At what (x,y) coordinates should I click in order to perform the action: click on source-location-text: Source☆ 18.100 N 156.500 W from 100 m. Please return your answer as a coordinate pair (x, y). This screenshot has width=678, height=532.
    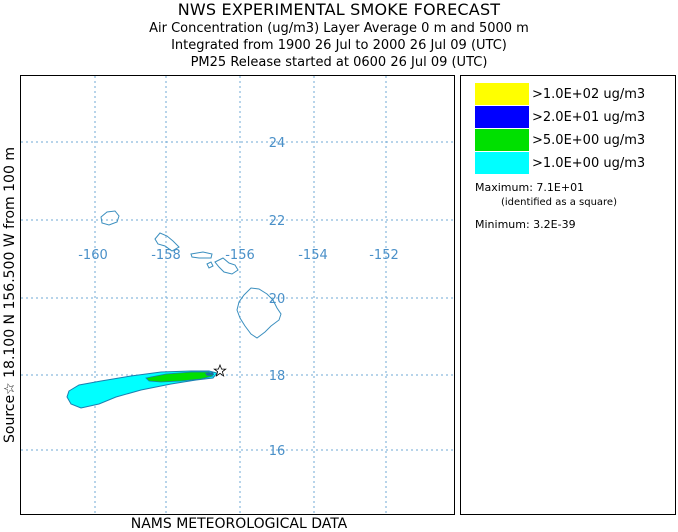
    Looking at the image, I should click on (10, 295).